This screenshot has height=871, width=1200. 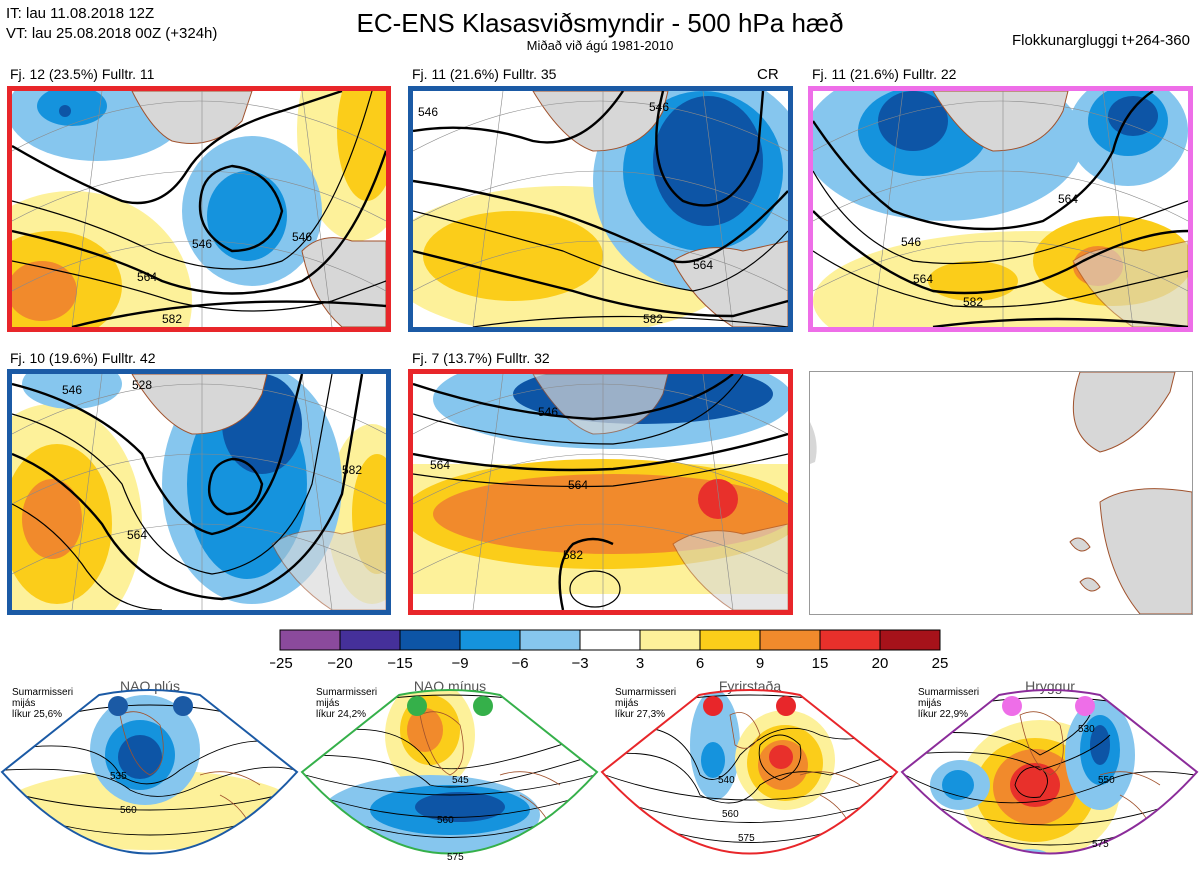 What do you see at coordinates (37, 714) in the screenshot?
I see `regime-probability: líkur 25,6%` at bounding box center [37, 714].